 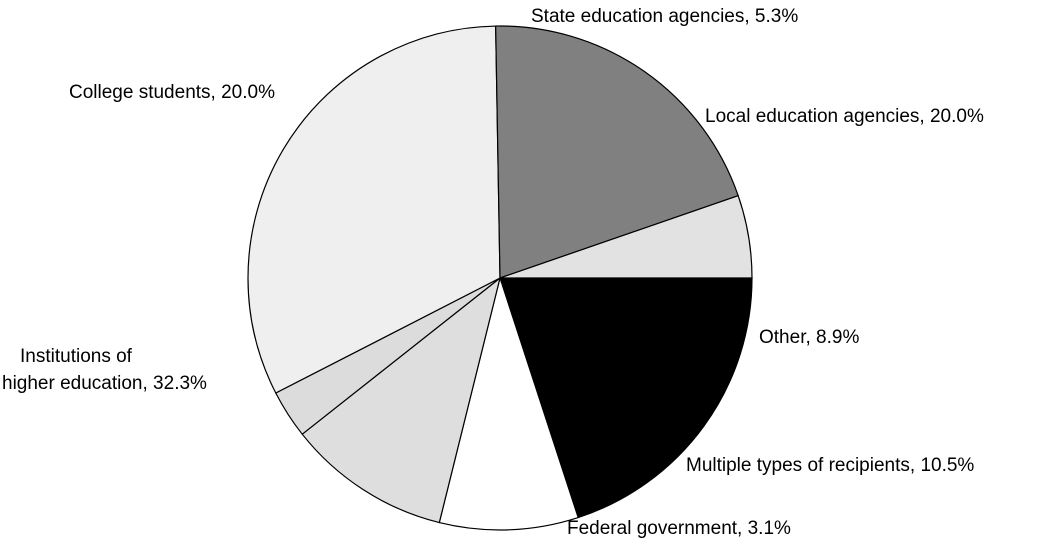 What do you see at coordinates (679, 528) in the screenshot?
I see `label-federal-government: Federal government, 3.1%` at bounding box center [679, 528].